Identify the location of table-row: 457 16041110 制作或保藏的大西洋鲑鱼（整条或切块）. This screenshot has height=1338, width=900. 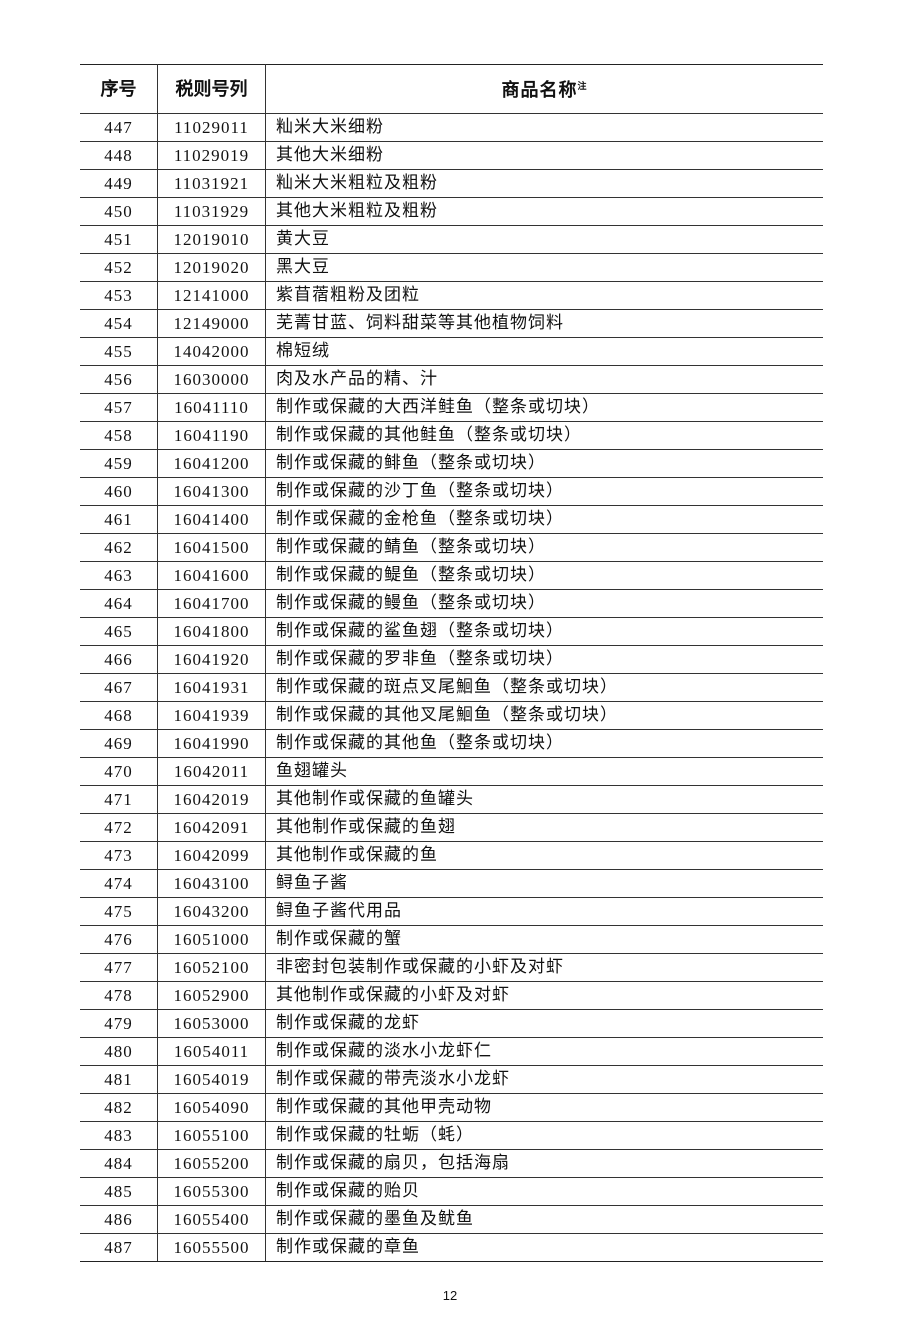
(451, 407).